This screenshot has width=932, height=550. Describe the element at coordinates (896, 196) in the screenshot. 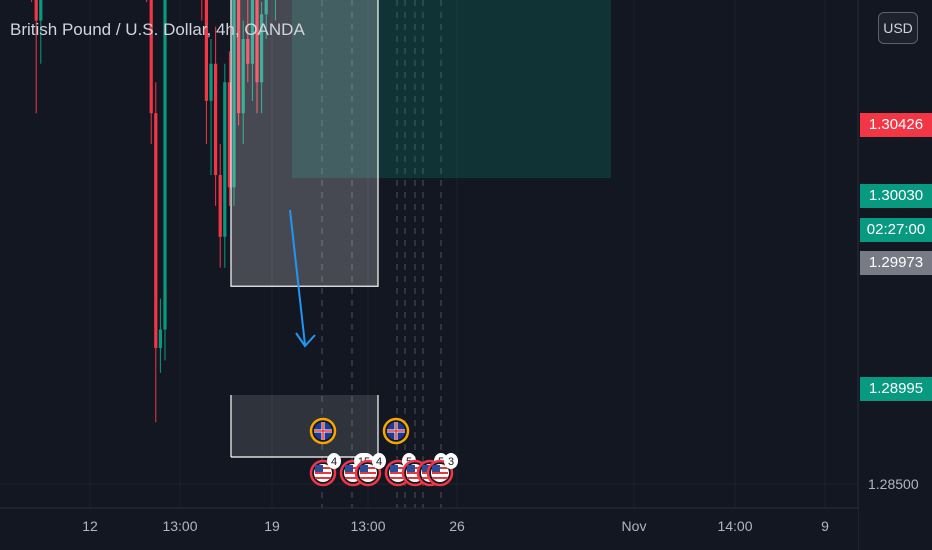

I see `current-price-tag: 1.30030` at that location.